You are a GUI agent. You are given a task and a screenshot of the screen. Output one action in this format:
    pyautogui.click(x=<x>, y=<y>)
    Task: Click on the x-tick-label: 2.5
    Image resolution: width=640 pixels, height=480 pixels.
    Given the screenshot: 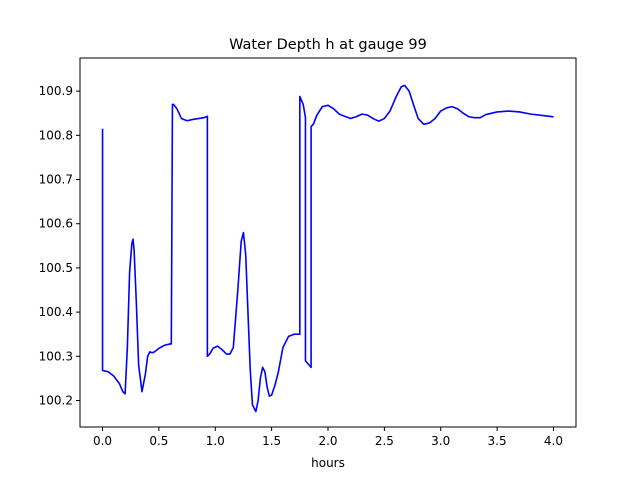 What is the action you would take?
    pyautogui.click(x=384, y=441)
    